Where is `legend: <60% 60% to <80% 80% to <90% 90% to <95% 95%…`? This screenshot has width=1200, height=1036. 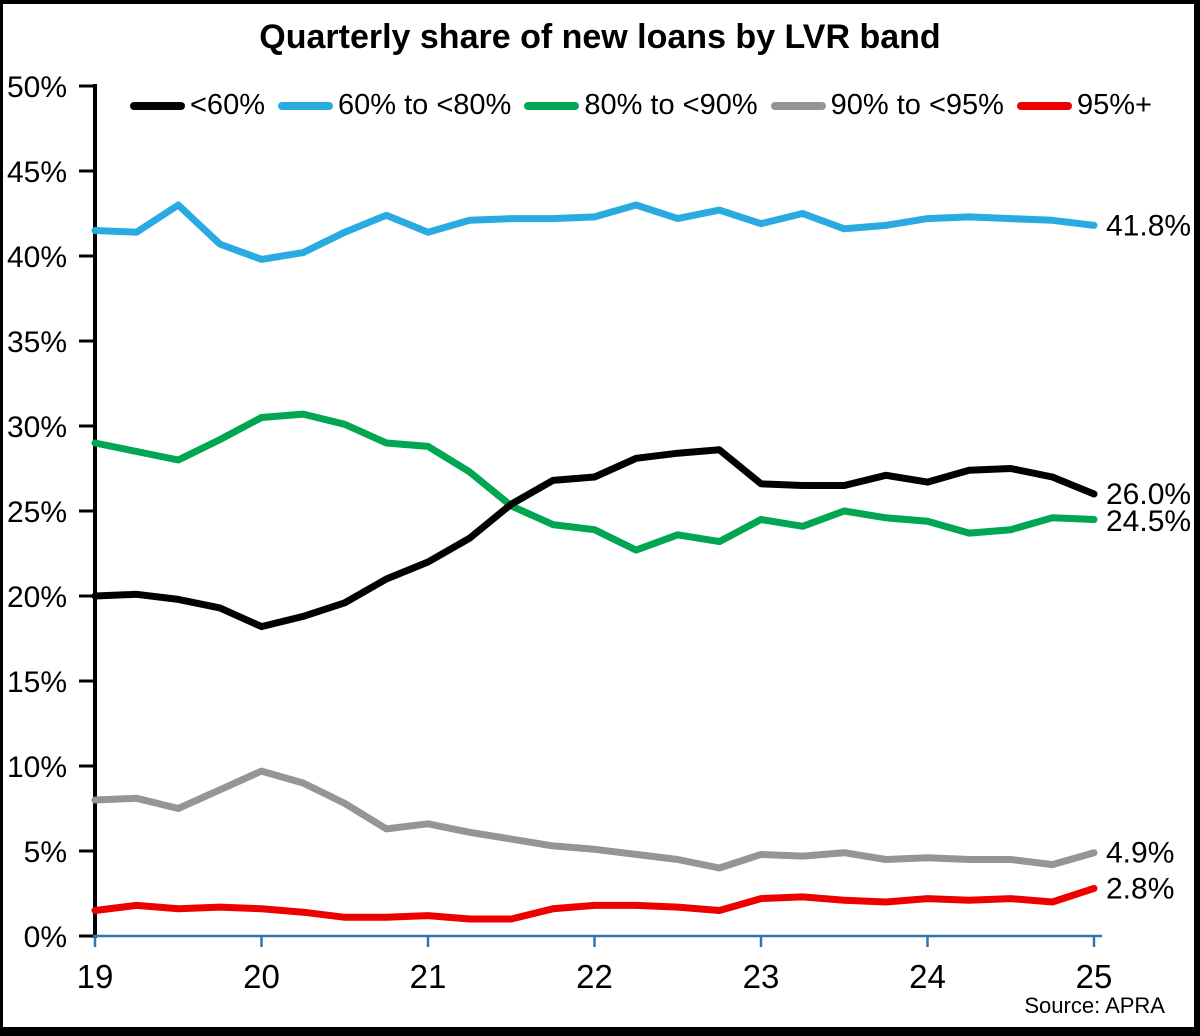
legend: <60% 60% to <80% 80% to <90% 90% to <95% 95%… is located at coordinates (641, 105).